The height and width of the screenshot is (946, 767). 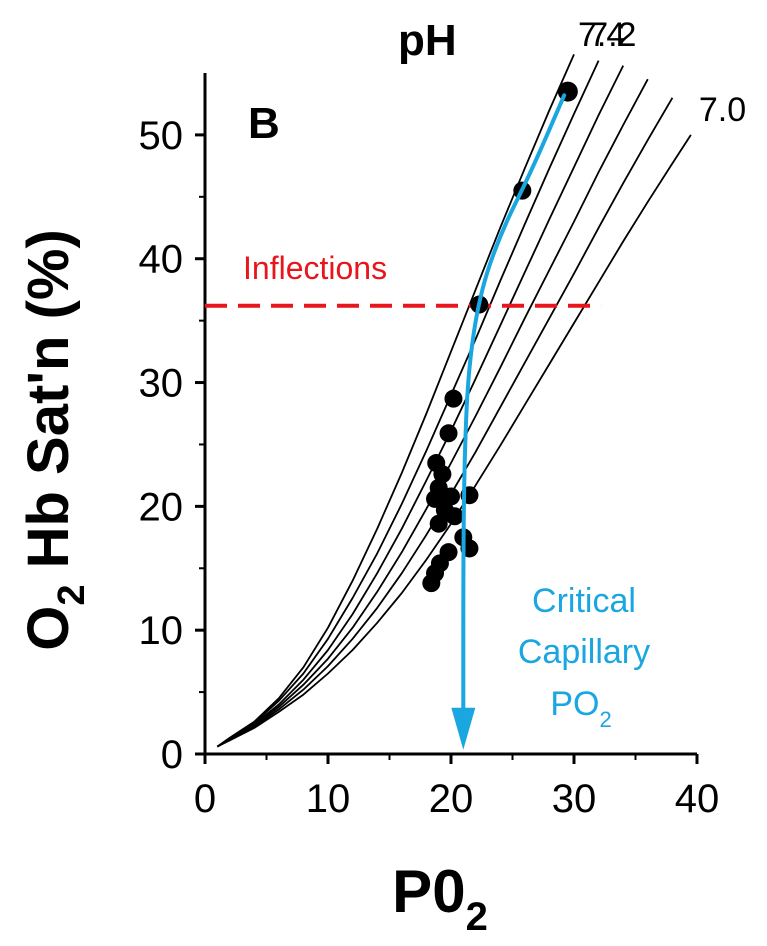 I want to click on y-axis-title-o: O, so click(x=48, y=628).